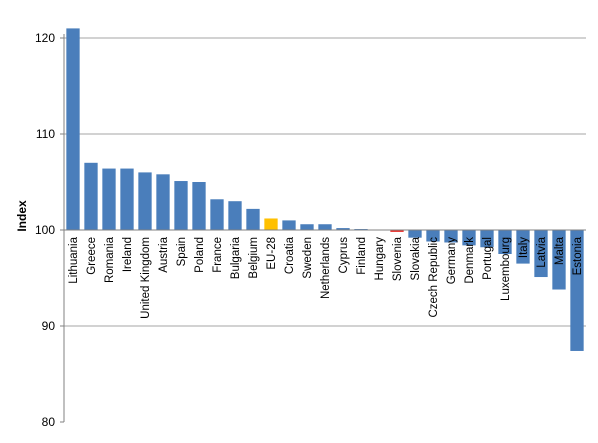 This screenshot has width=598, height=443. What do you see at coordinates (272, 253) in the screenshot?
I see `category-label-eu-28: EU-28` at bounding box center [272, 253].